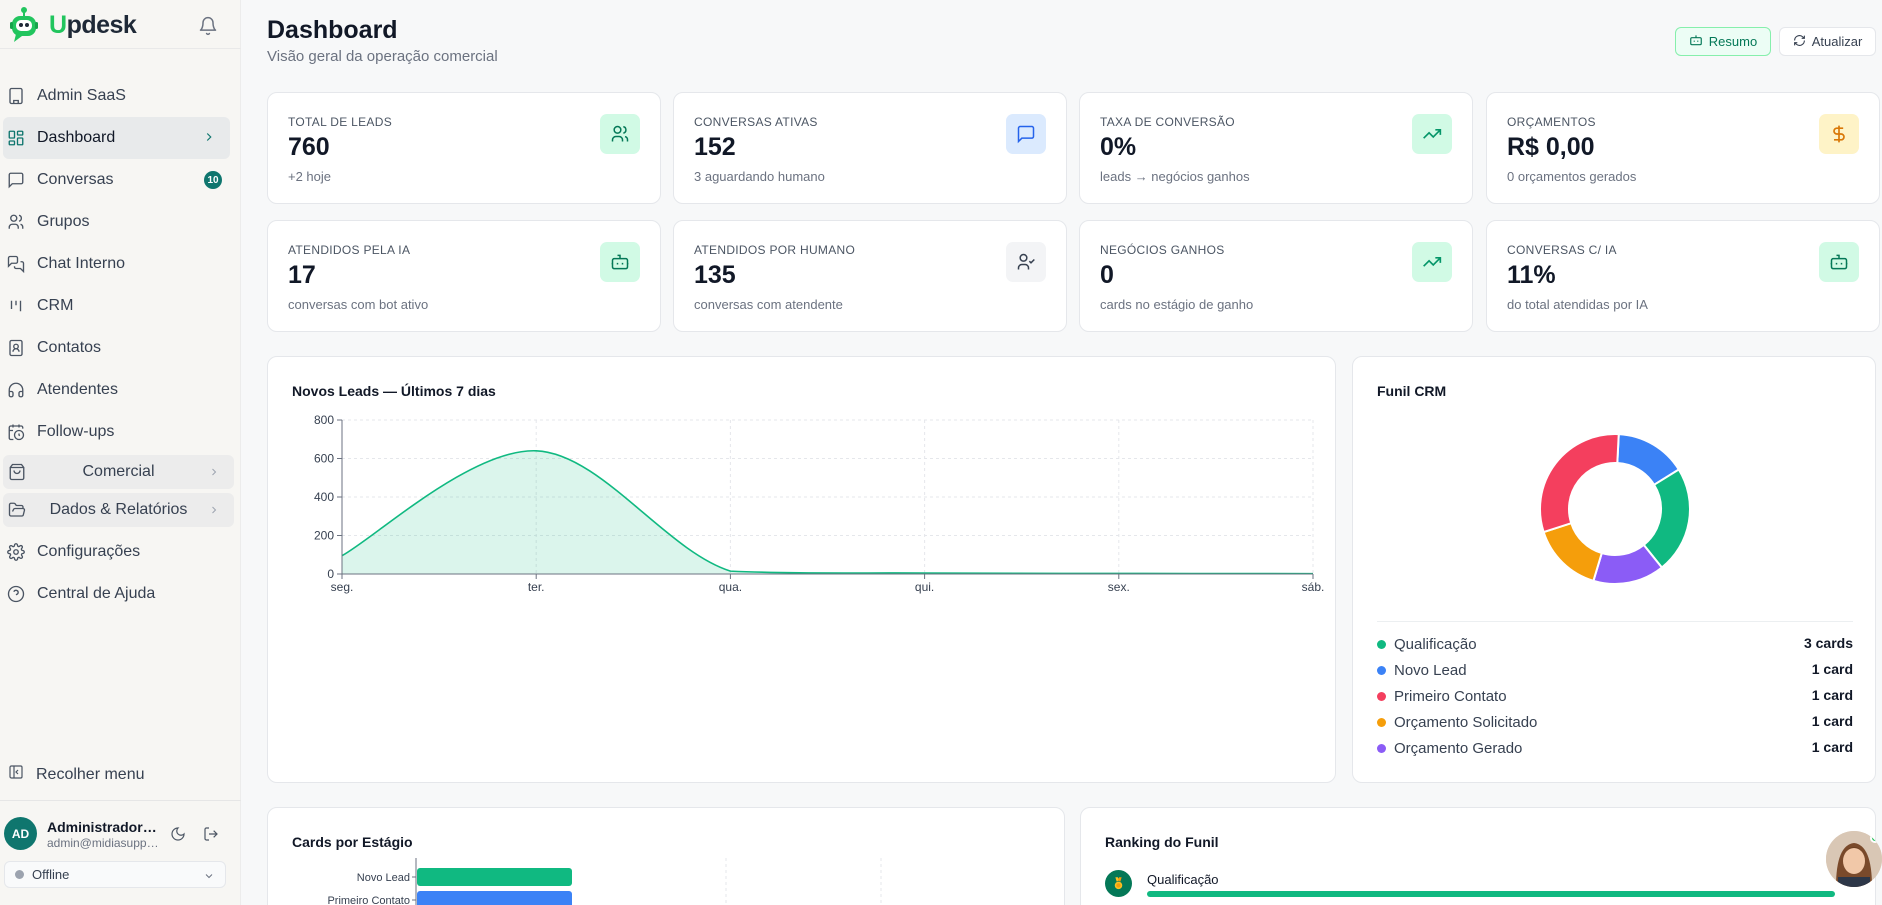 Image resolution: width=1882 pixels, height=905 pixels. Describe the element at coordinates (1562, 250) in the screenshot. I see `kpi-label: CONVERSAS C/ IA` at that location.